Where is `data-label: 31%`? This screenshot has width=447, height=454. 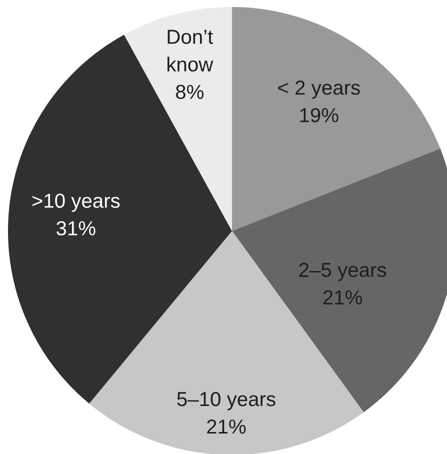
data-label: 31% is located at coordinates (76, 228).